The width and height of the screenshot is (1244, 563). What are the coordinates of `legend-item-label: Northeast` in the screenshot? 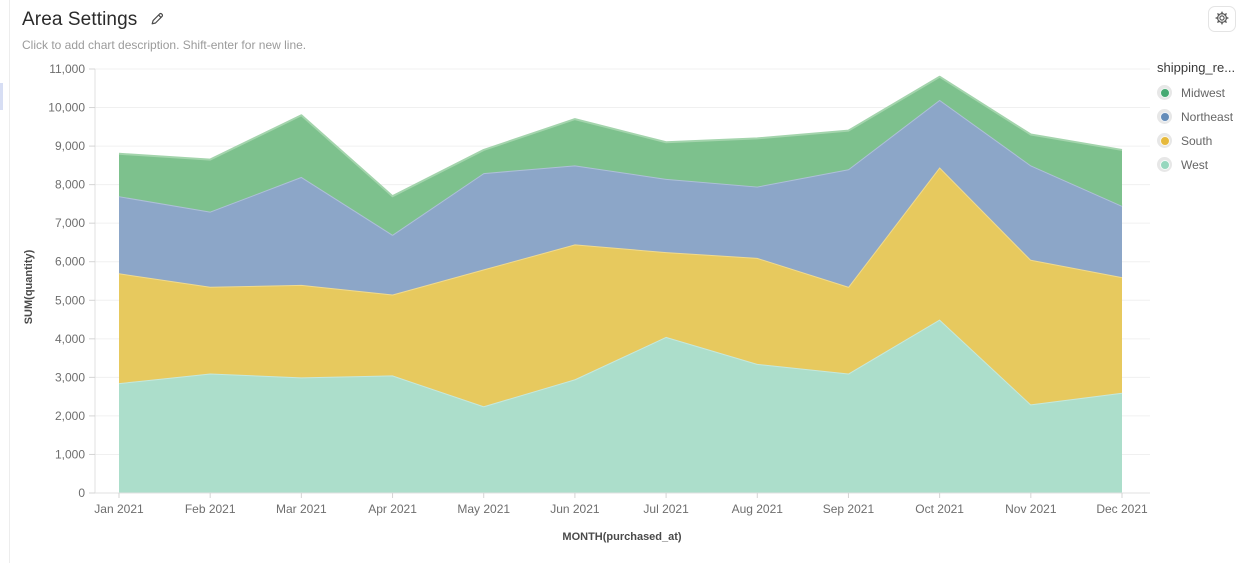 It's located at (1207, 116).